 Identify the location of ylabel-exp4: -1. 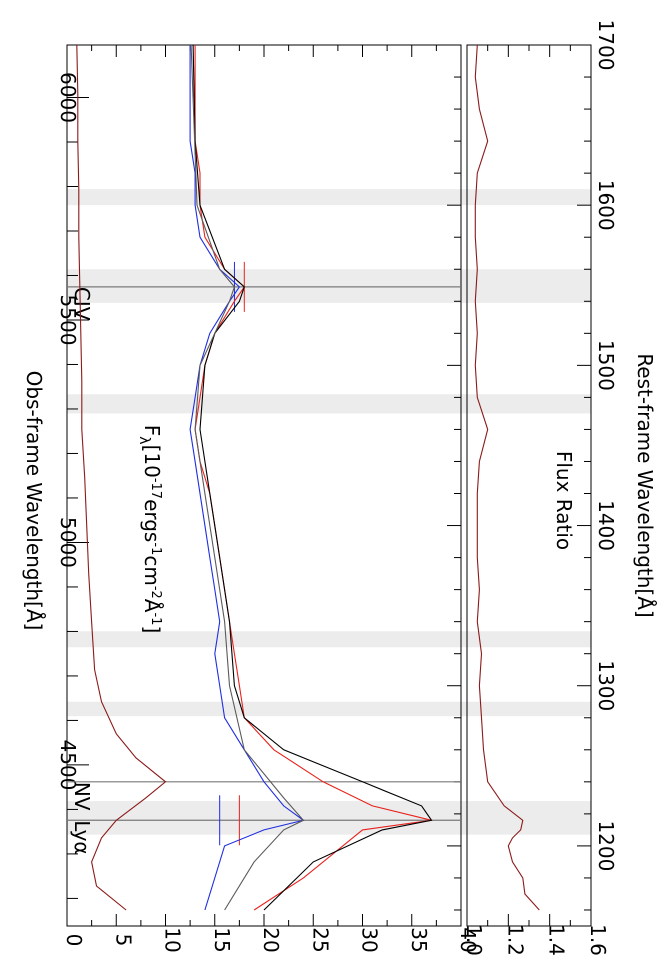
(155, 618).